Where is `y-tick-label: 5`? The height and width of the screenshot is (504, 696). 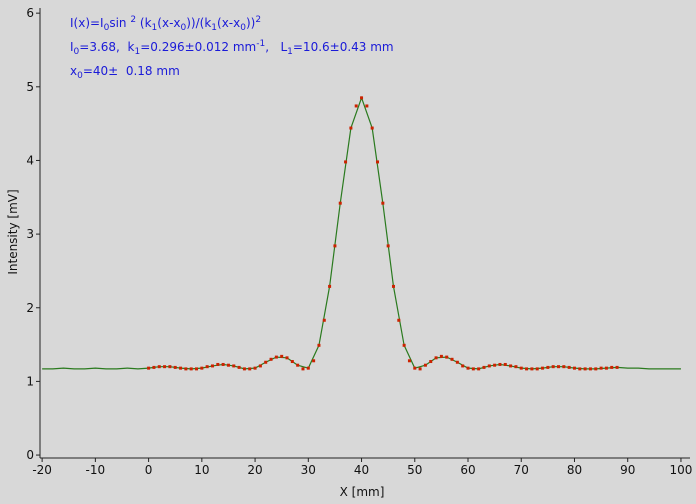 y-tick-label: 5 is located at coordinates (30, 87).